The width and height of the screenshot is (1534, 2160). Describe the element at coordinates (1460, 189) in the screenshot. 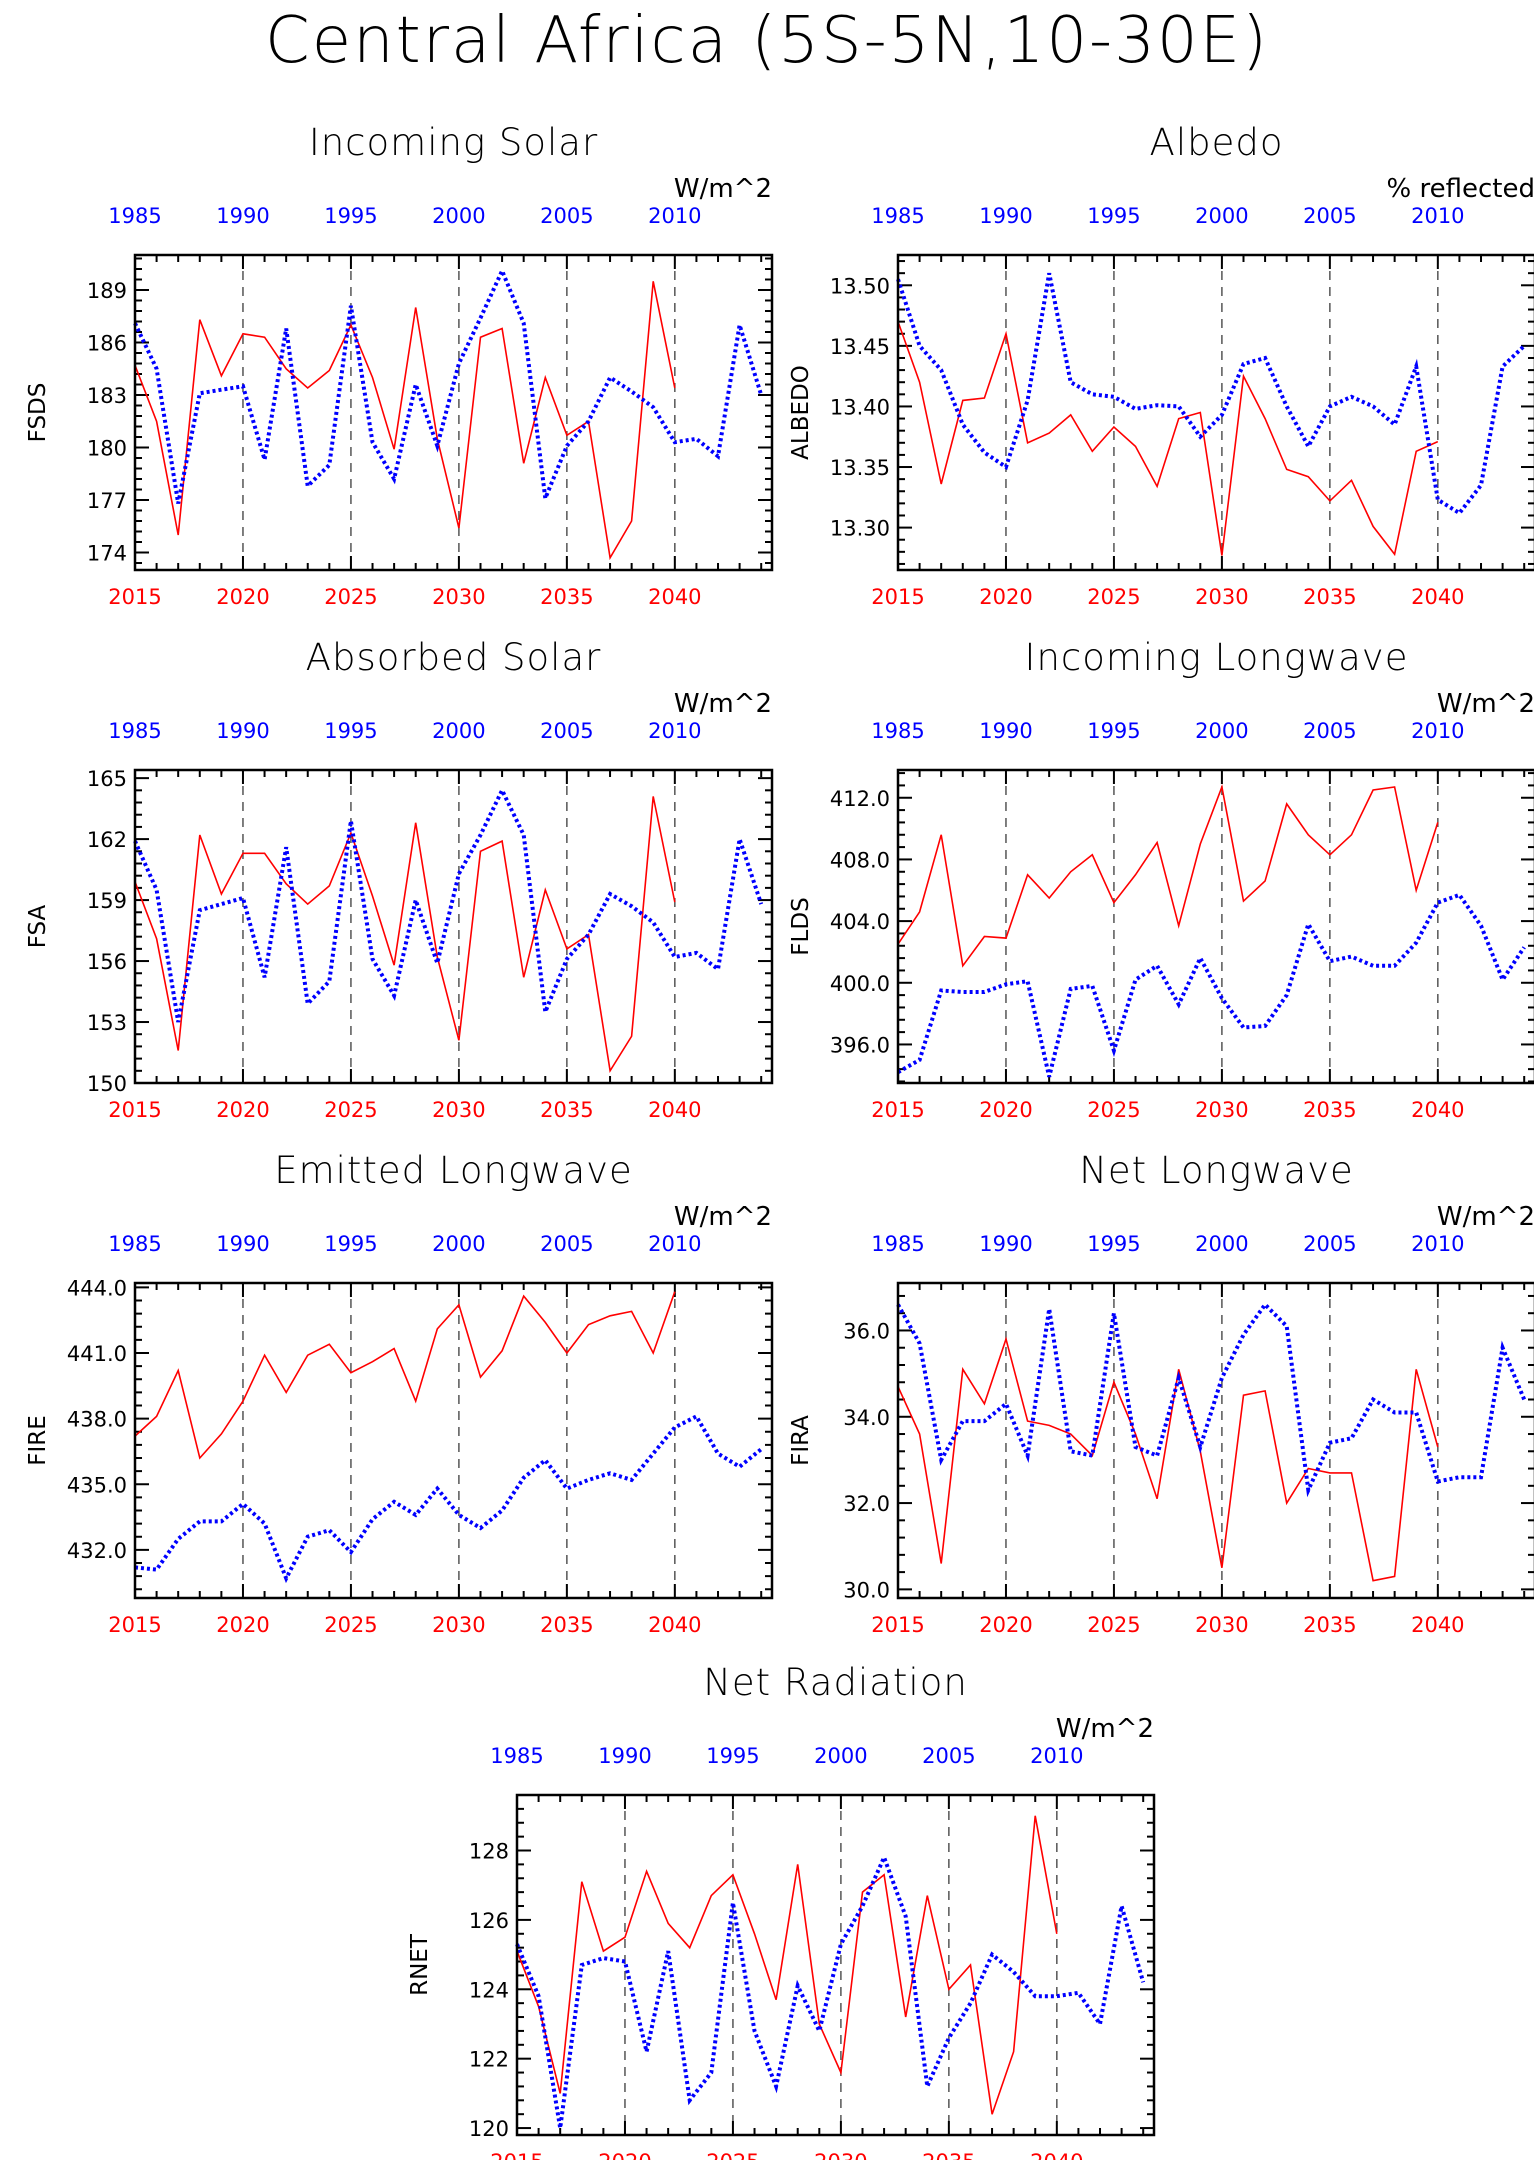

I see `panel-units-albedo: % reflected` at that location.